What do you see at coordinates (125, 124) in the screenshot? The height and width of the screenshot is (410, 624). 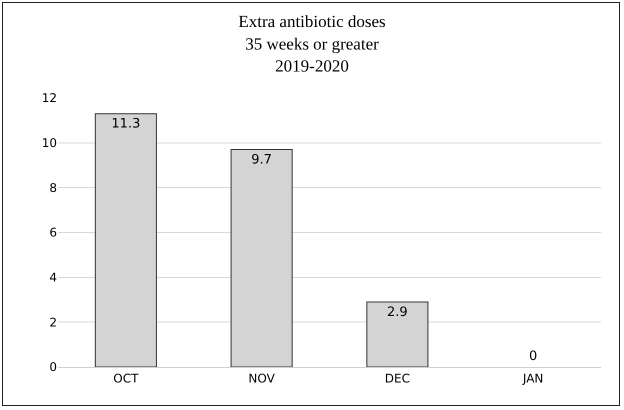 I see `data-label: 11.3` at bounding box center [125, 124].